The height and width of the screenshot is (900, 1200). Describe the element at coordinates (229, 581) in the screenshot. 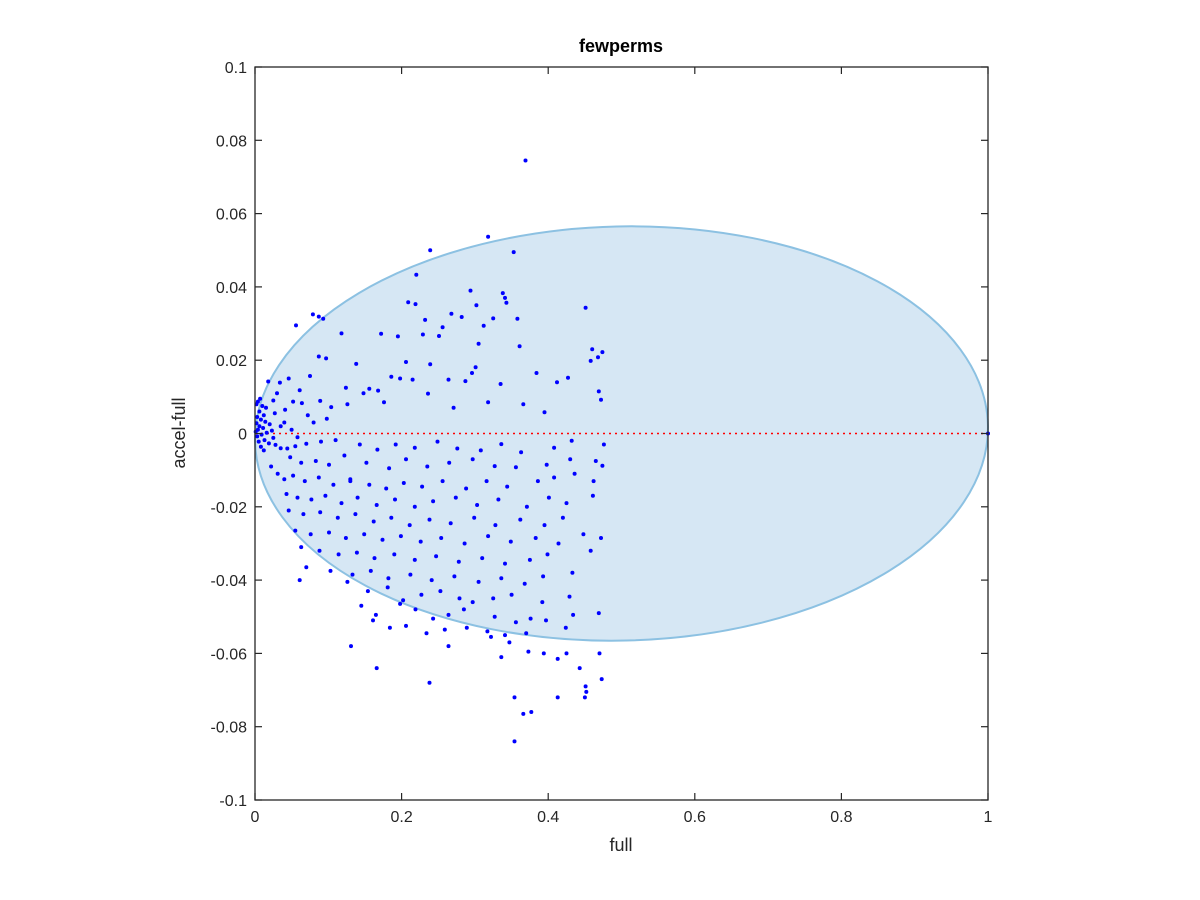

I see `y-tick-label: -0.04` at that location.